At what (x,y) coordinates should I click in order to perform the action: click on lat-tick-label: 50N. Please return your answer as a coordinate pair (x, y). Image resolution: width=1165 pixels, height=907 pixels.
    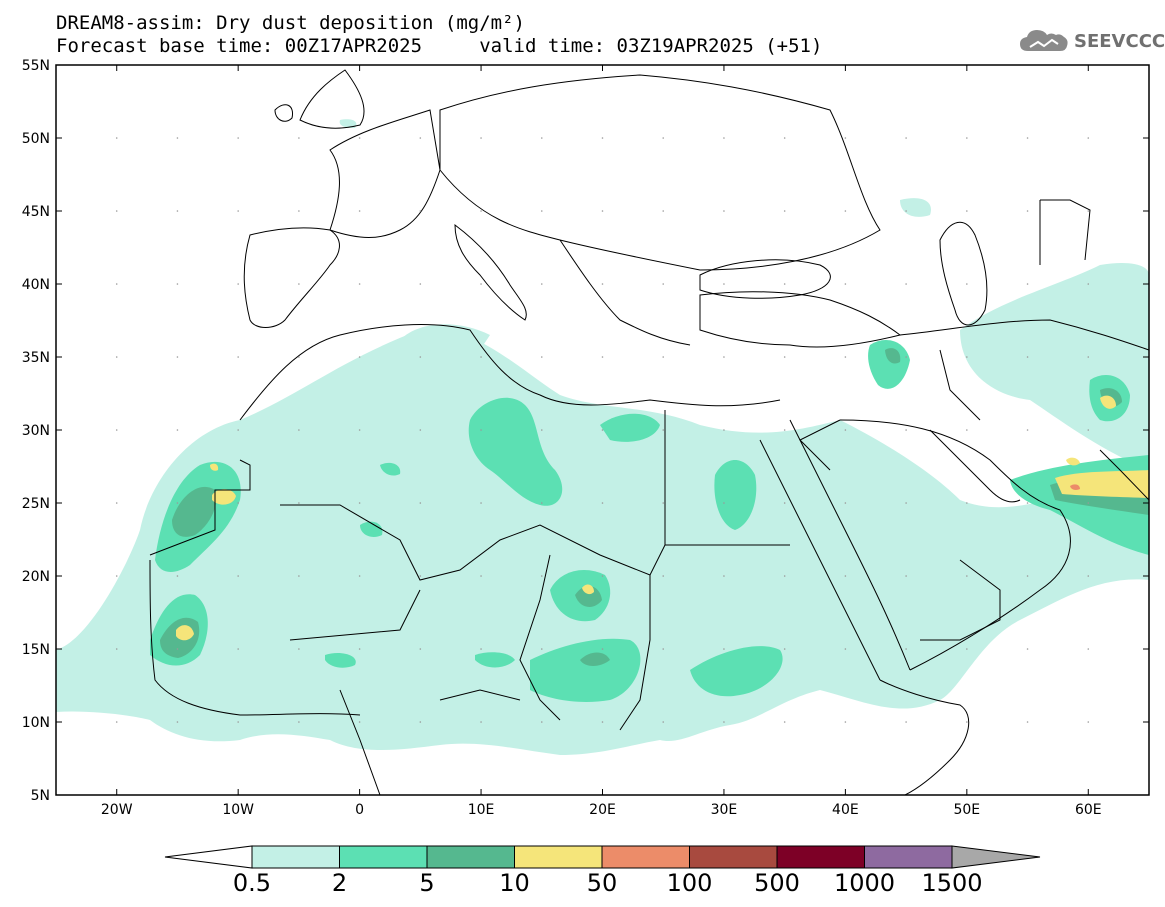
    Looking at the image, I should click on (36, 139).